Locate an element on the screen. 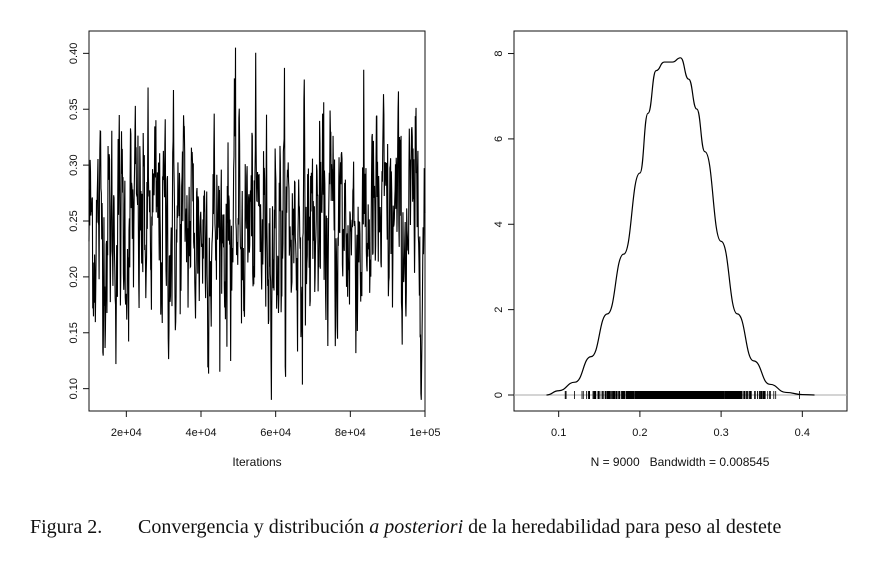  trace-x-tick-label: 2e+04 is located at coordinates (126, 433).